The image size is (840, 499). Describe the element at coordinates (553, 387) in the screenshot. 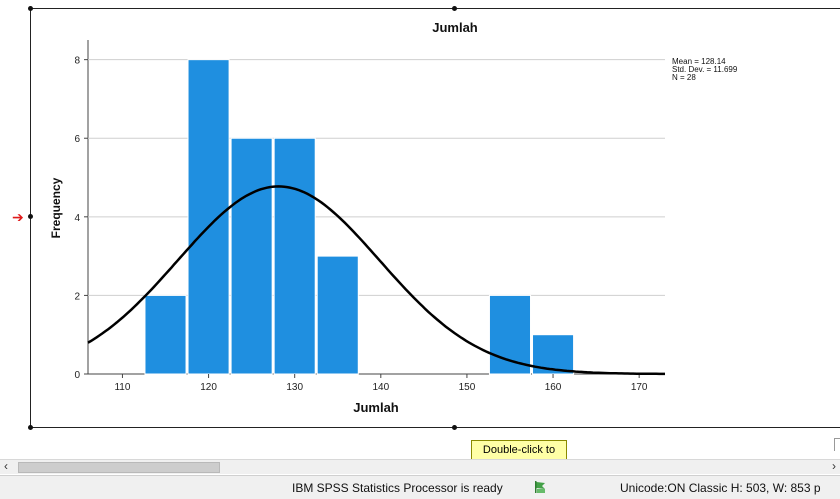

I see `x-tick-label: 160` at that location.